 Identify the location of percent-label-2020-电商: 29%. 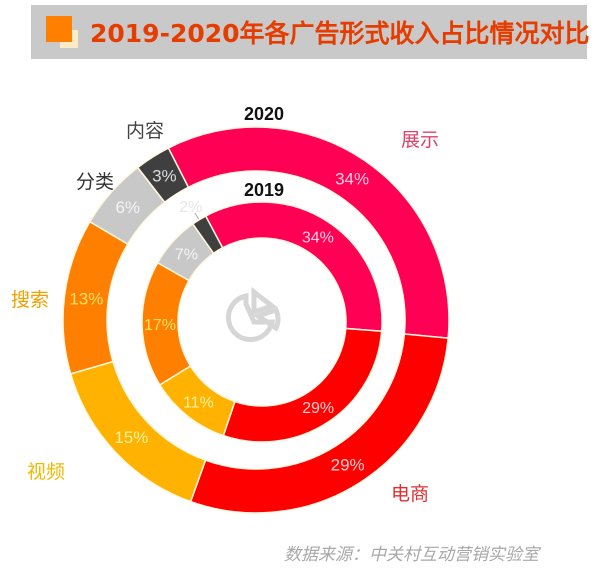
(348, 464).